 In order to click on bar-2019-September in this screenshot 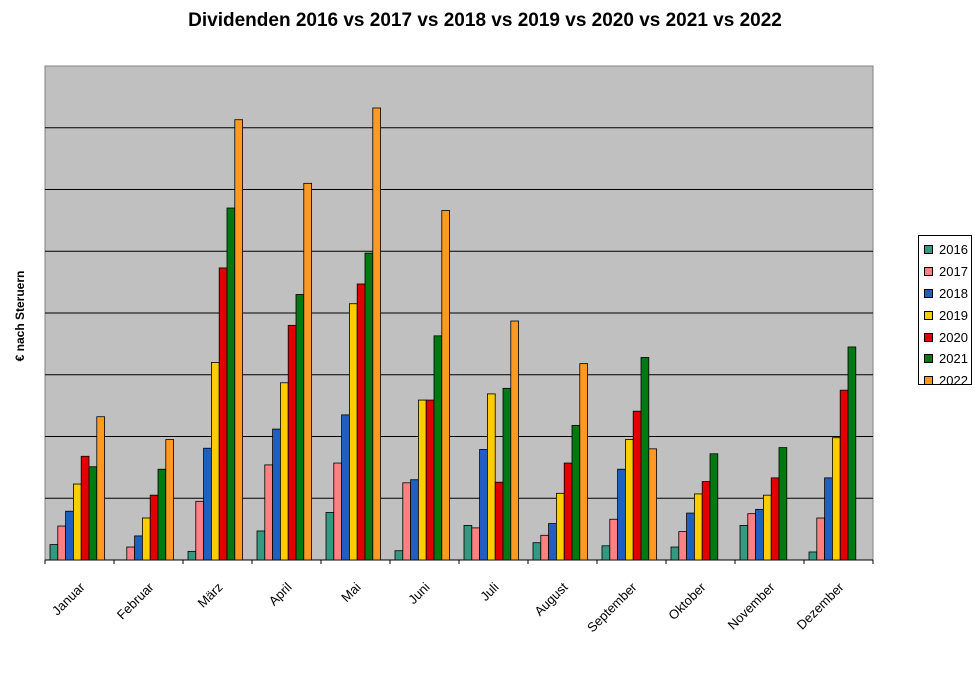, I will do `click(629, 500)`.